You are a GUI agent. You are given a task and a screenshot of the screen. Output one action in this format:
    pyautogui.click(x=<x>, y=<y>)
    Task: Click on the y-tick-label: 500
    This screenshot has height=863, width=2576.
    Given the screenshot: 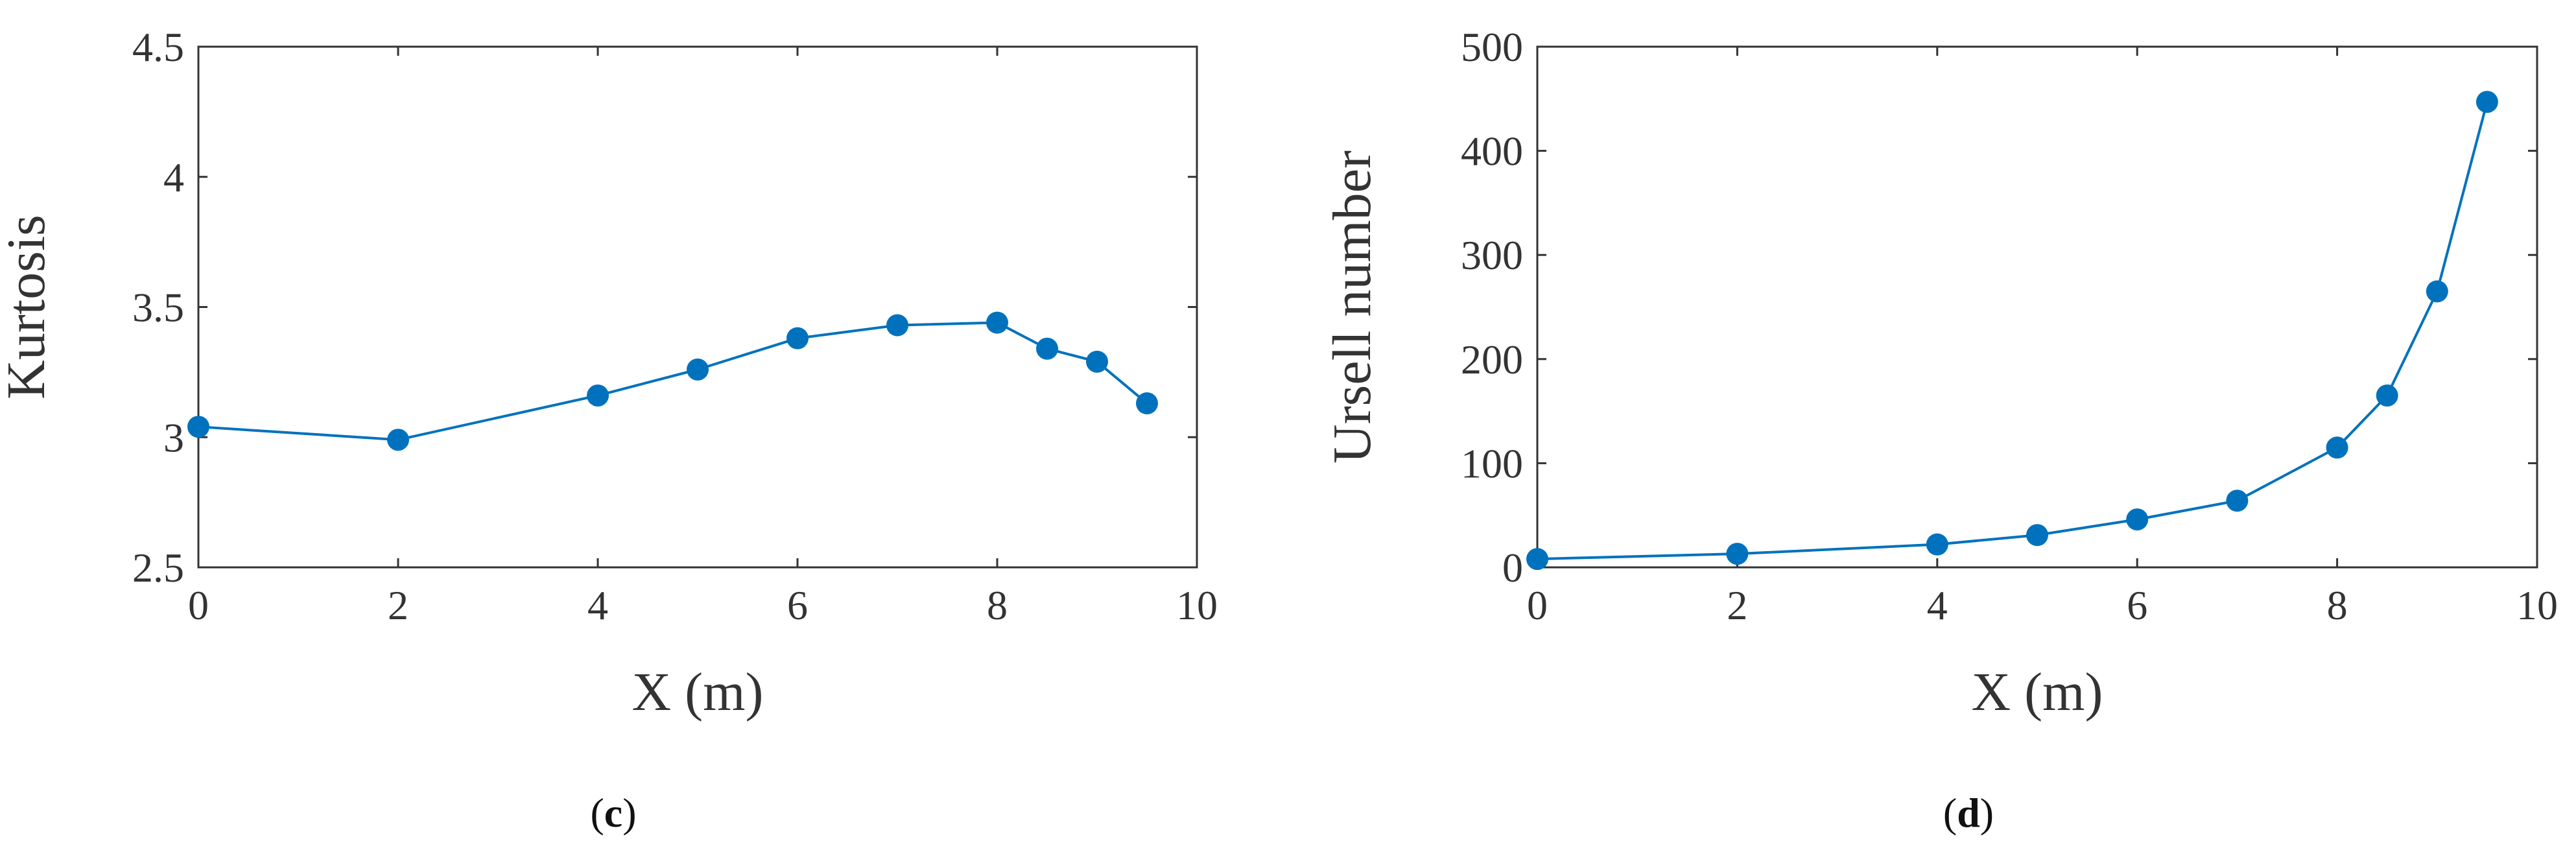 What is the action you would take?
    pyautogui.click(x=1492, y=47)
    